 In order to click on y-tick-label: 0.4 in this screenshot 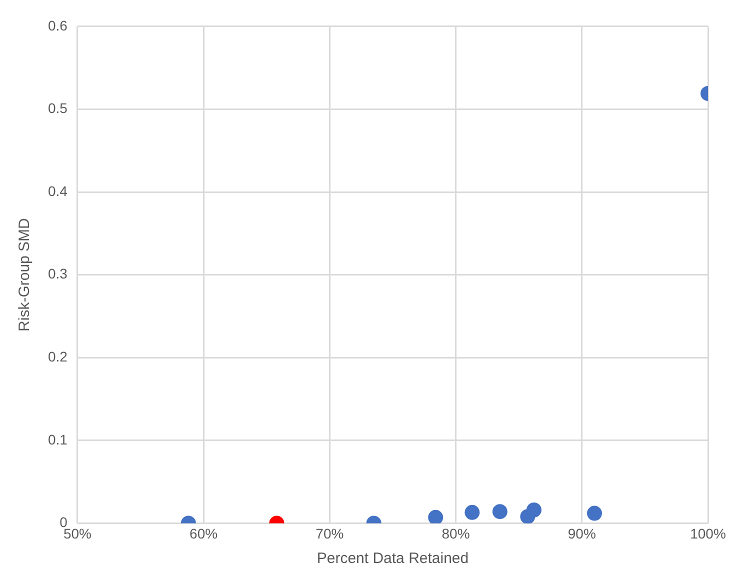, I will do `click(58, 190)`.